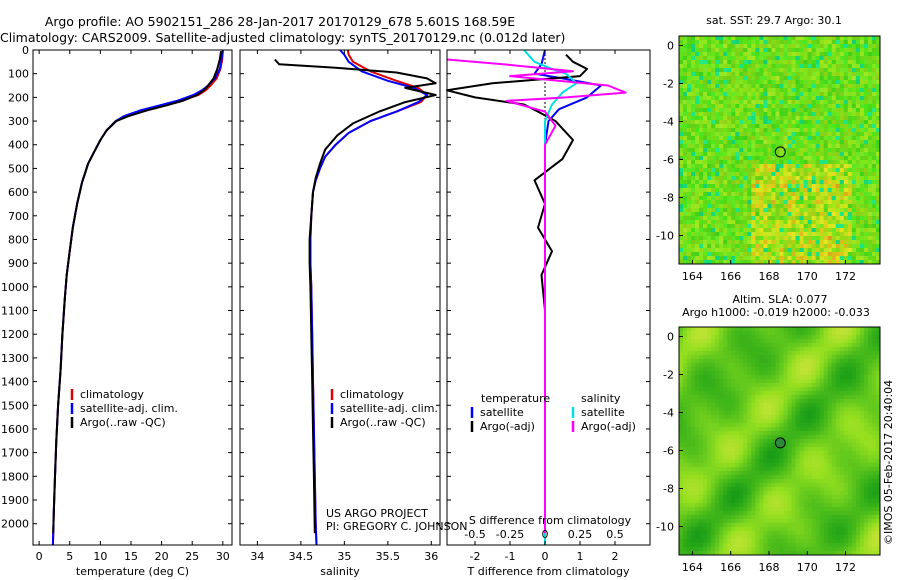  Describe the element at coordinates (668, 122) in the screenshot. I see `sst-ytick-label: -4` at that location.